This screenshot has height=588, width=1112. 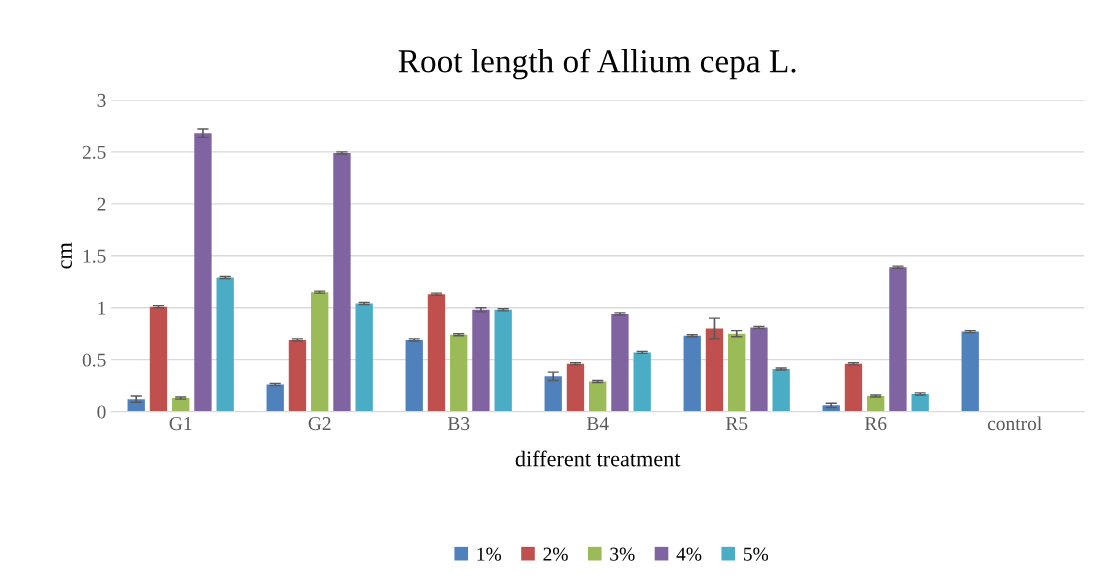 I want to click on chart-title: Root length of Allium cepa L., so click(x=597, y=64).